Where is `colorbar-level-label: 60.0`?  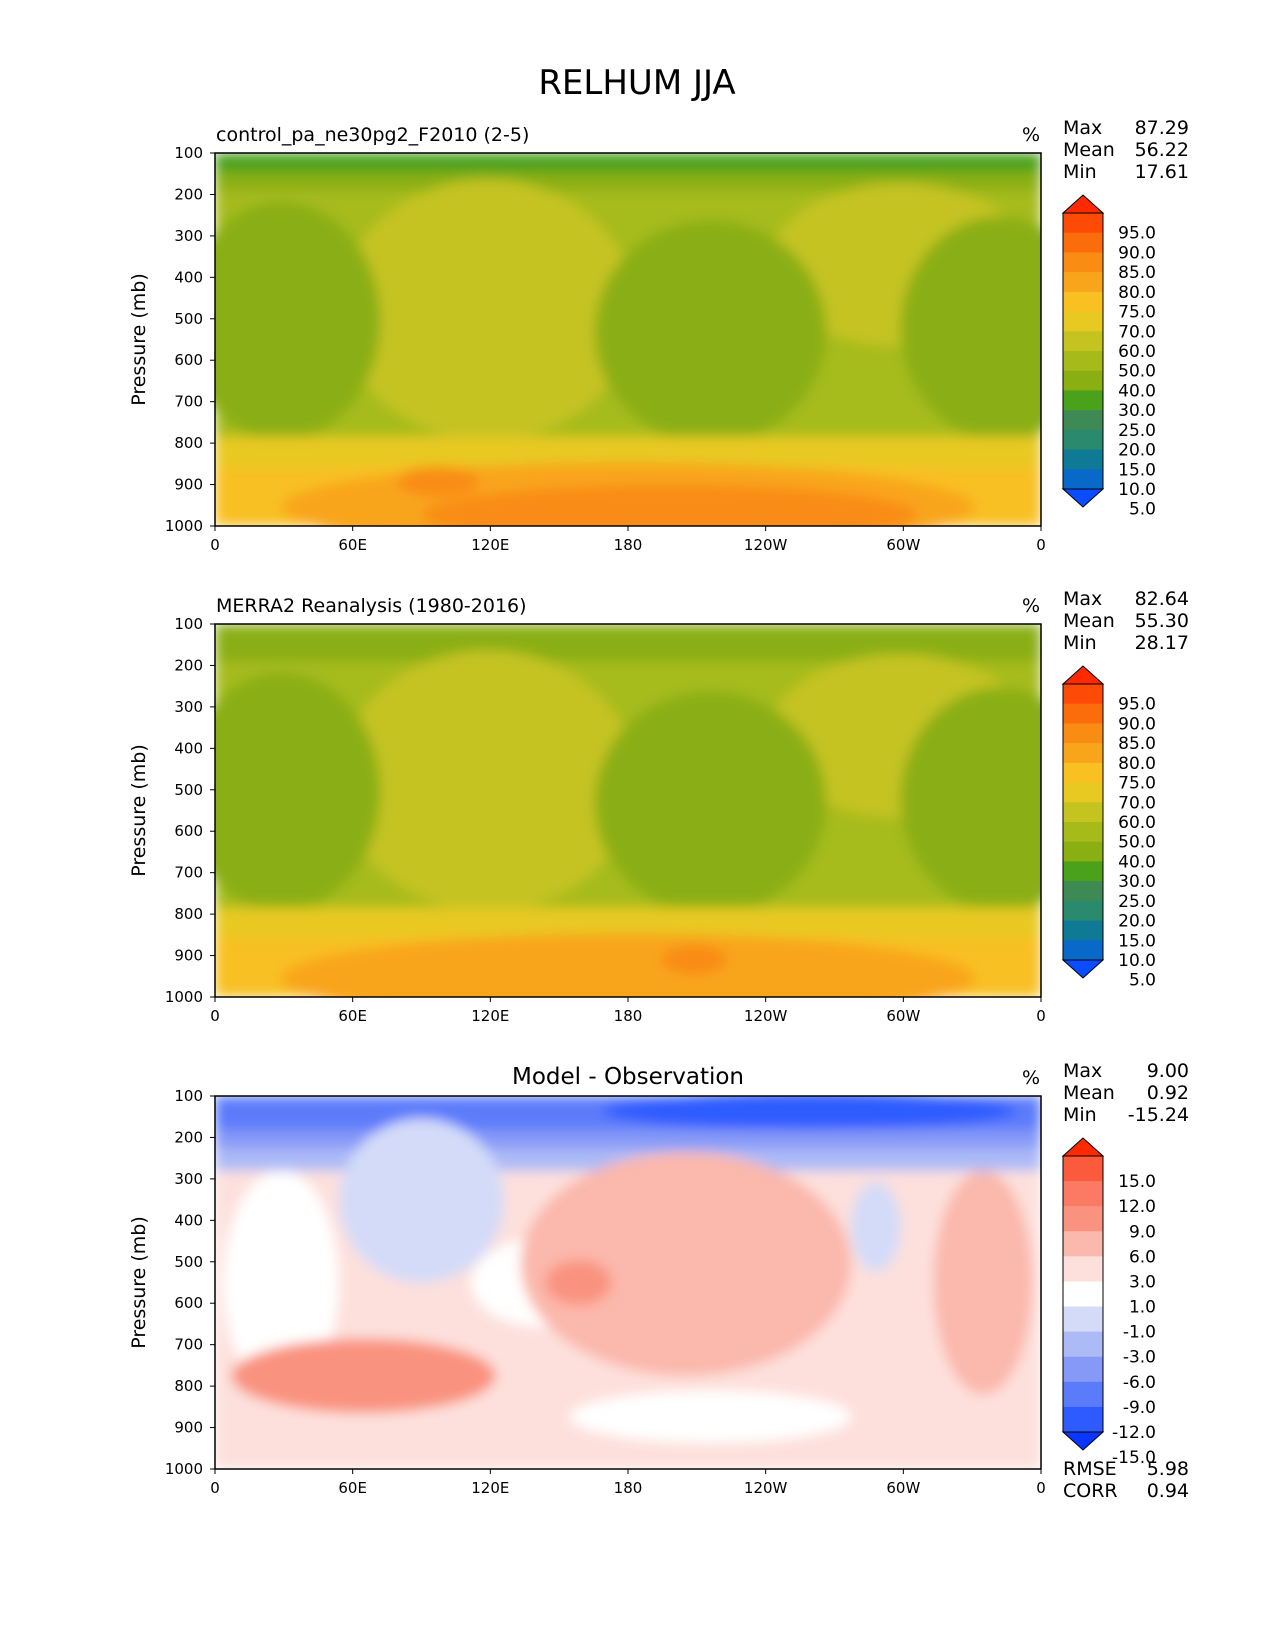
colorbar-level-label: 60.0 is located at coordinates (1137, 352).